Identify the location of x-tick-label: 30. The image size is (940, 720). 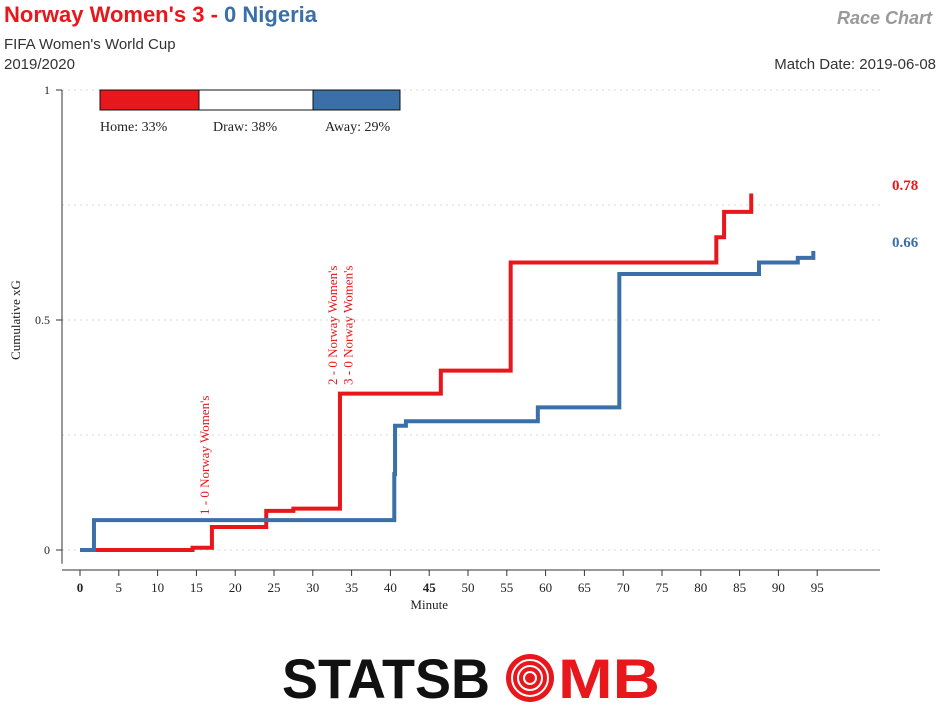
(312, 587).